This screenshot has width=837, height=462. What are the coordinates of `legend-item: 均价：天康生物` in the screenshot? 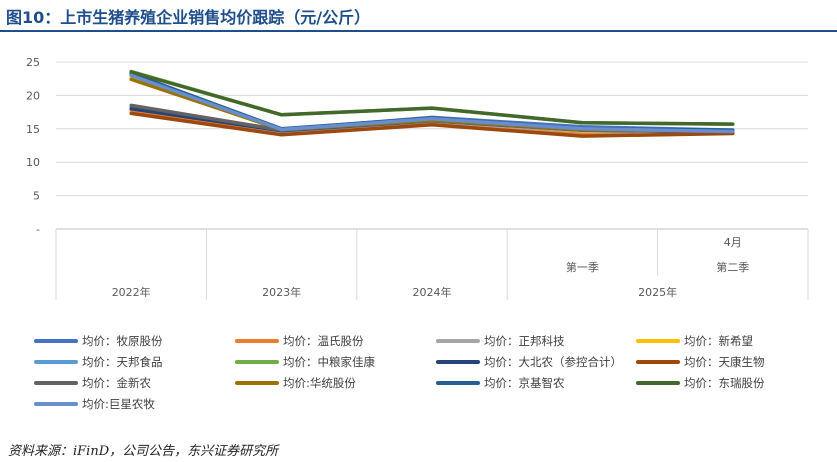 It's located at (700, 362).